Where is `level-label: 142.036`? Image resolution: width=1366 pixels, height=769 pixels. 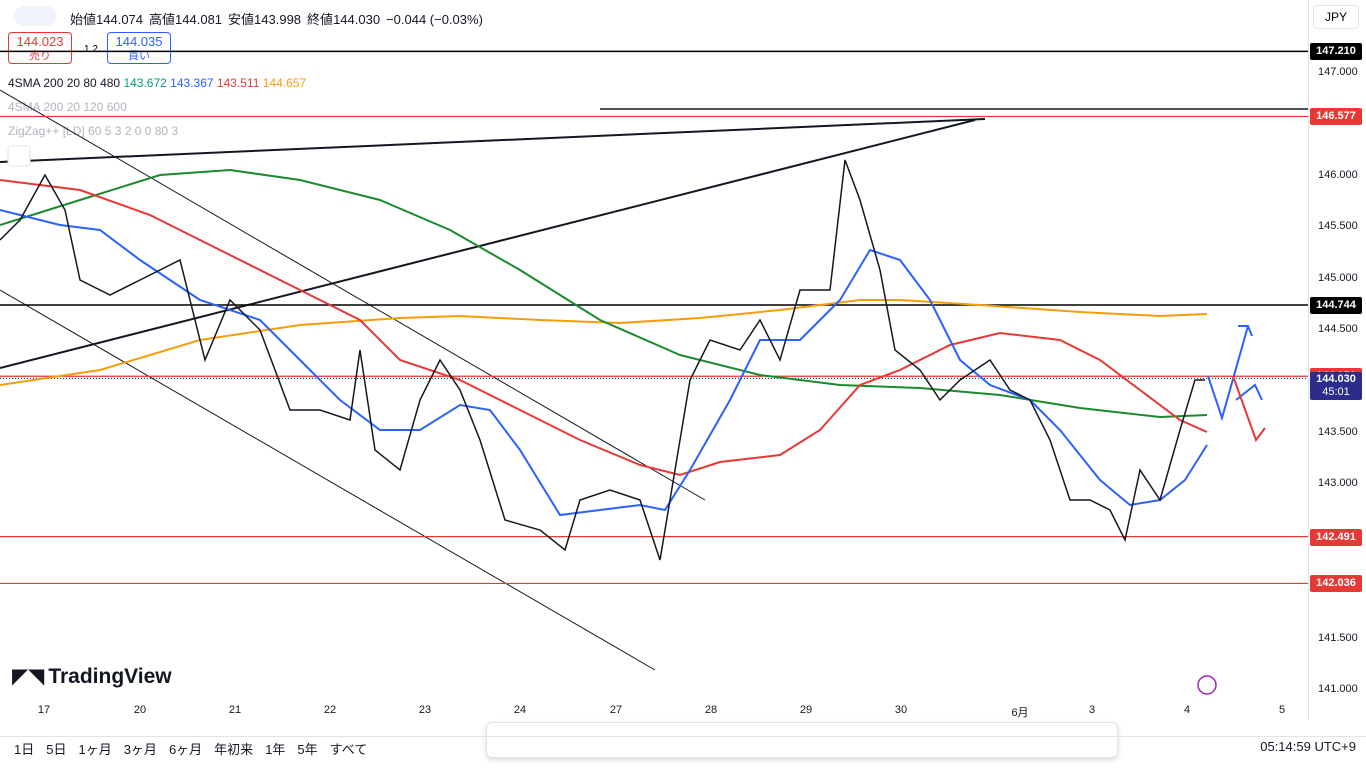
level-label: 142.036 is located at coordinates (1336, 584).